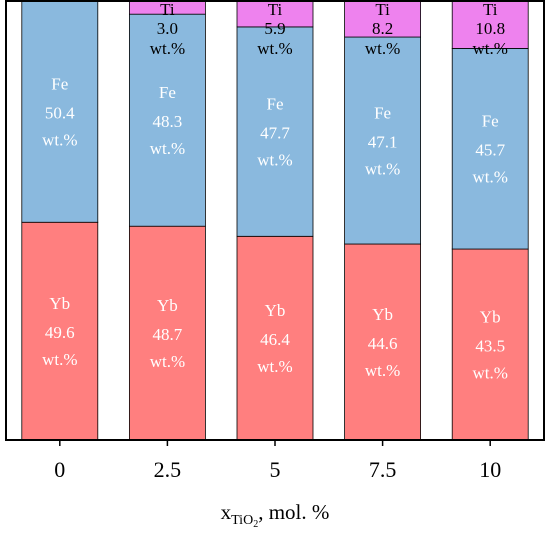  I want to click on segment-label-yb-0-line0: Yb, so click(59, 303).